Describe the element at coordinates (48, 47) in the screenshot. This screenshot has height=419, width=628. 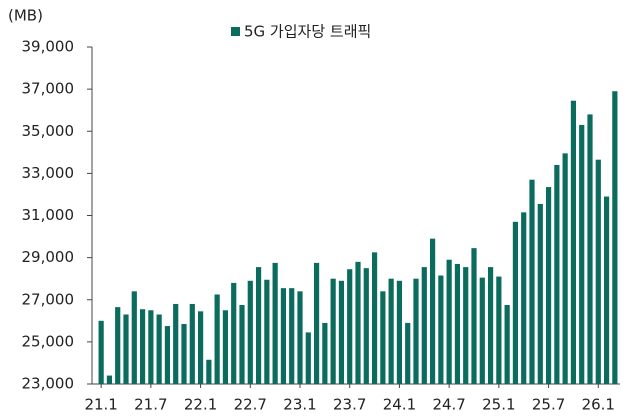
I see `y-tick-label: 39,000` at that location.